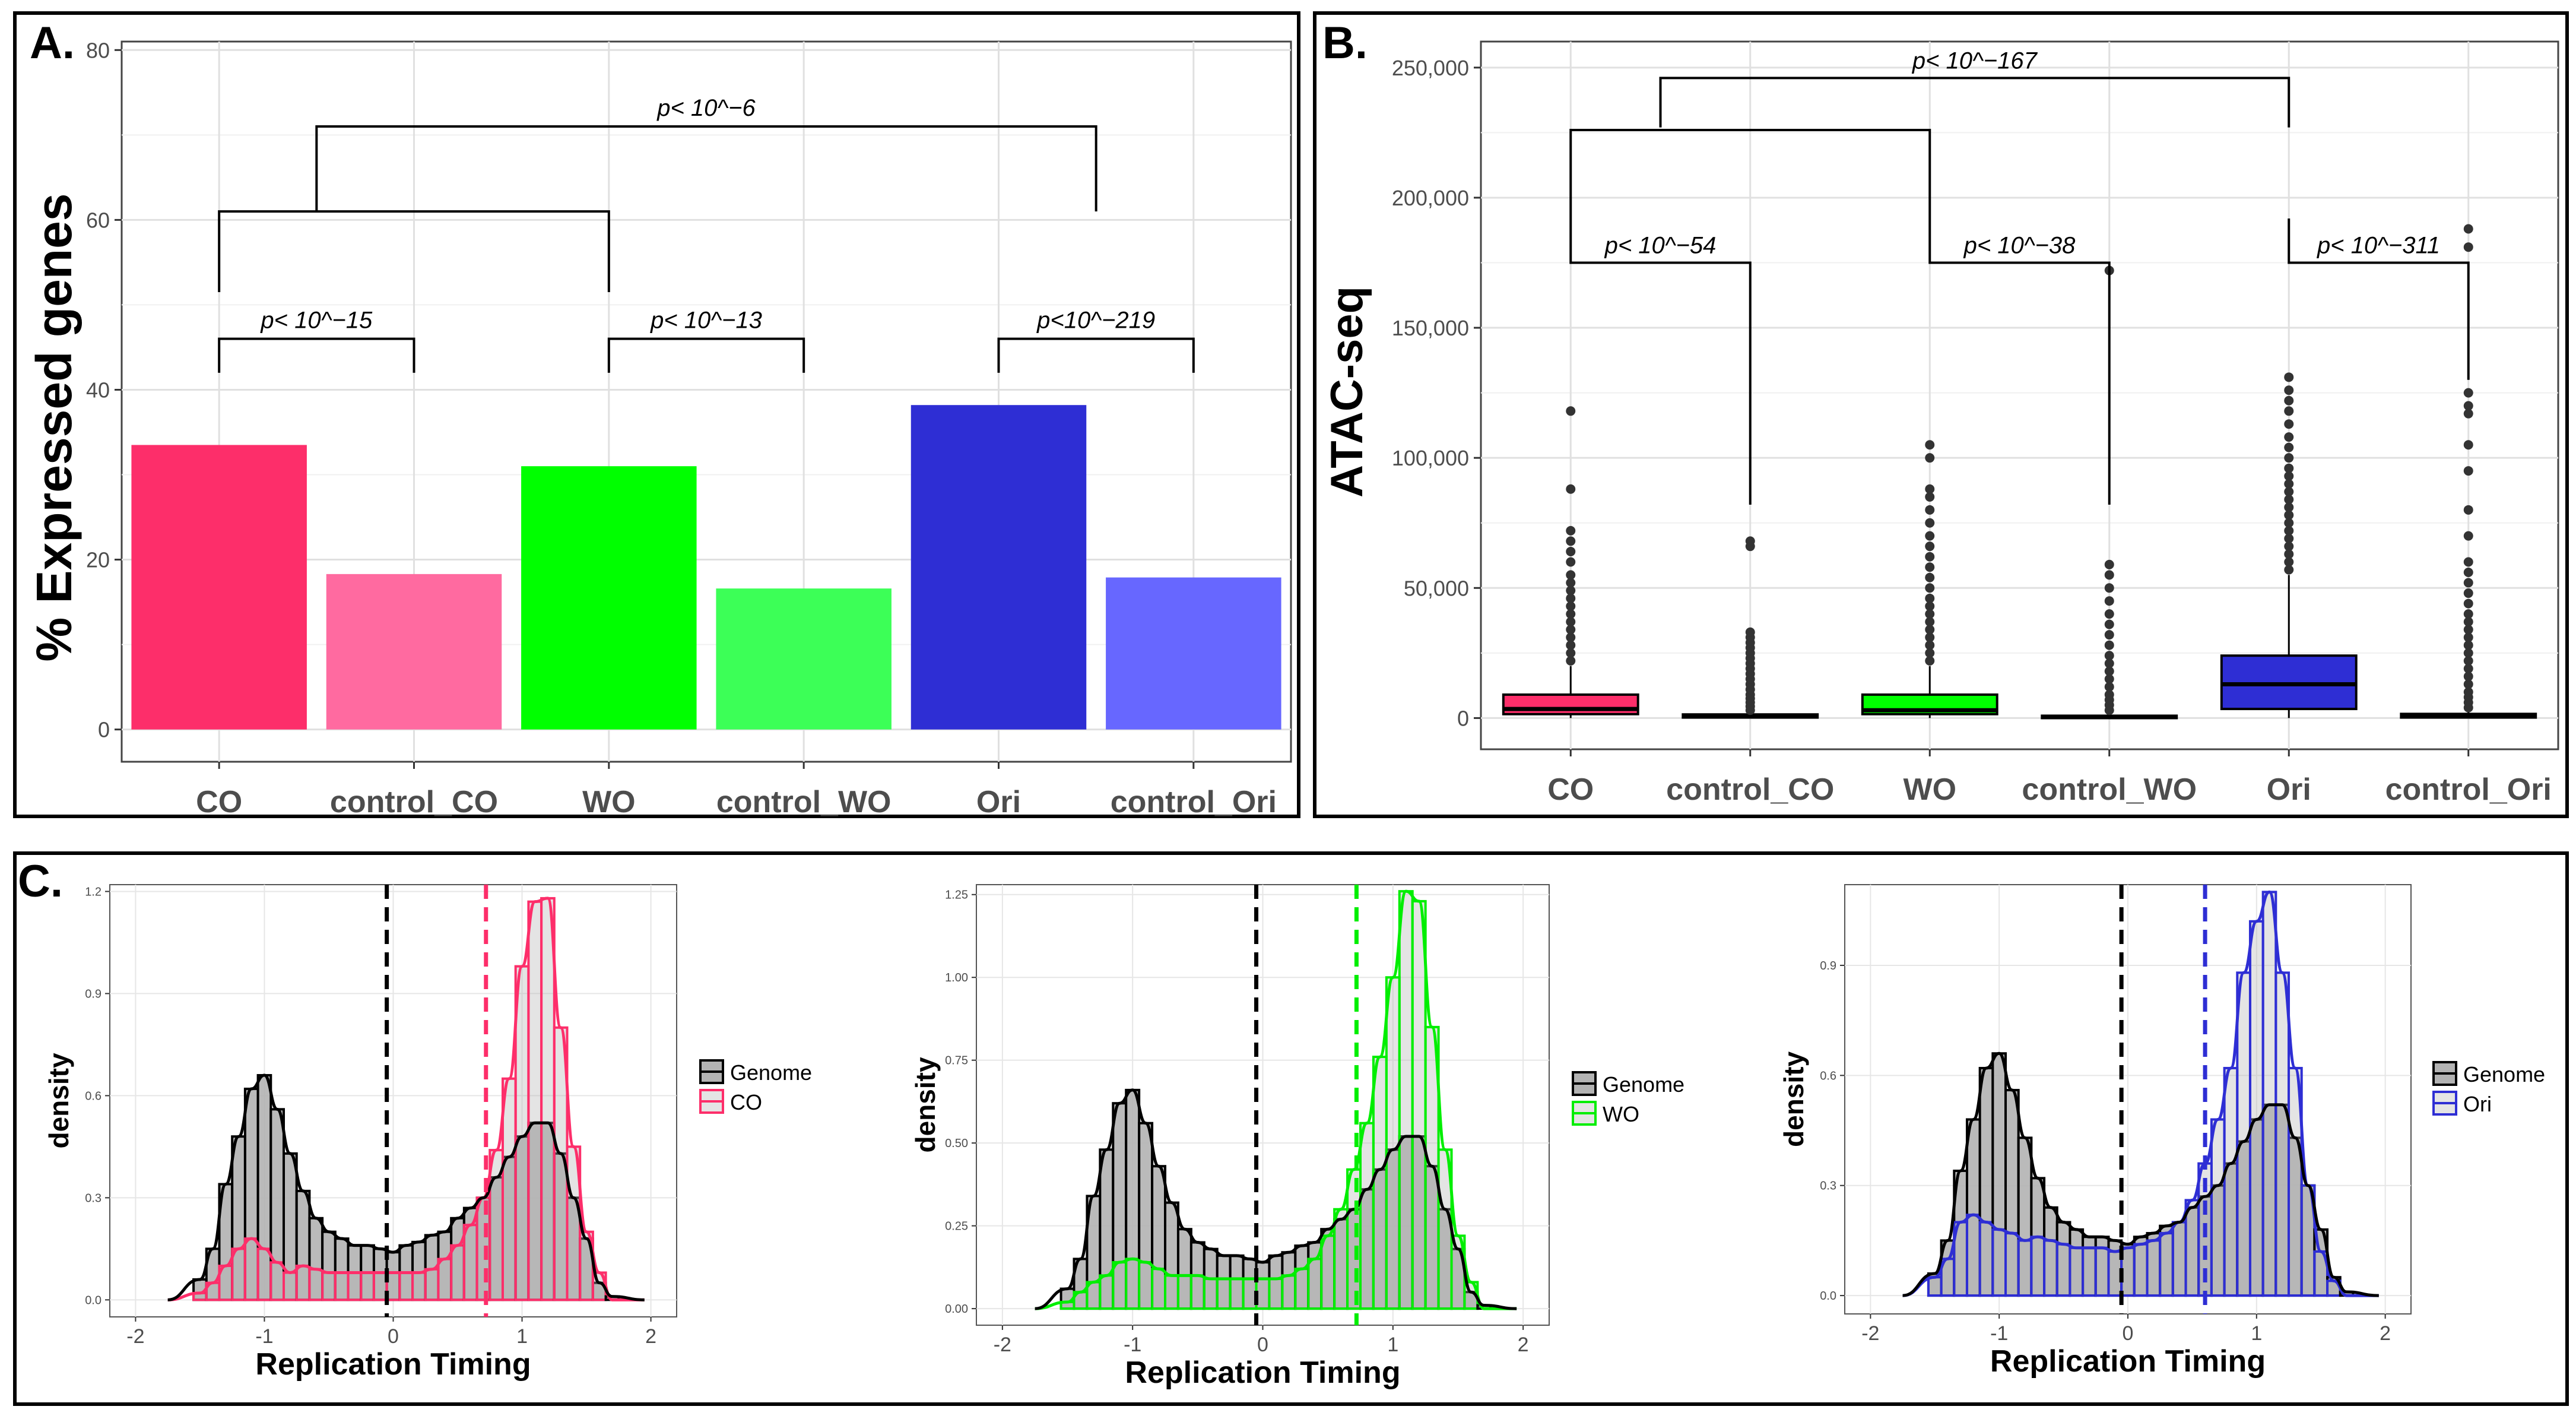  What do you see at coordinates (609, 802) in the screenshot?
I see `x-tick-label-wo: WO` at bounding box center [609, 802].